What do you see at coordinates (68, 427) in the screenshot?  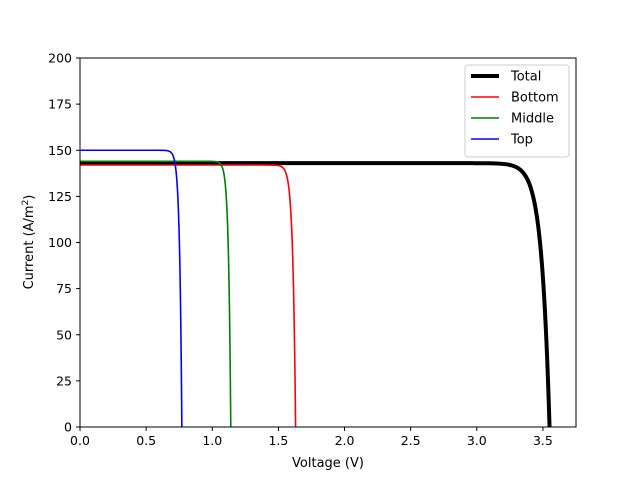 I see `y-tick-label: 0` at bounding box center [68, 427].